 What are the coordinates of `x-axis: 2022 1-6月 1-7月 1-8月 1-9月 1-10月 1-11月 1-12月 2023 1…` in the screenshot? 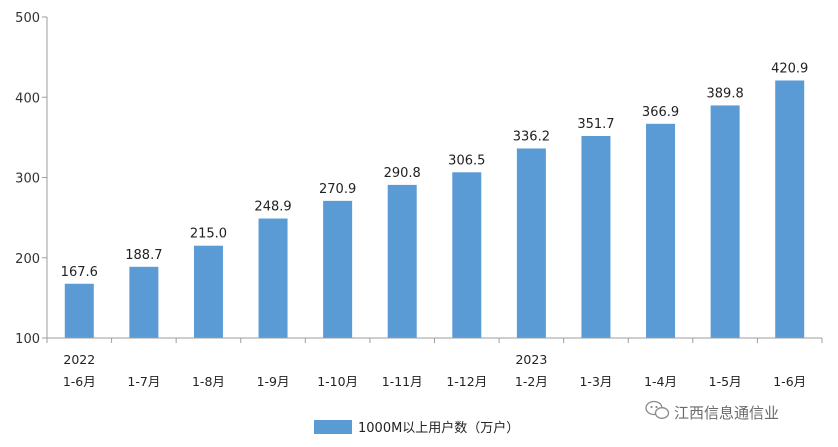 It's located at (434, 363).